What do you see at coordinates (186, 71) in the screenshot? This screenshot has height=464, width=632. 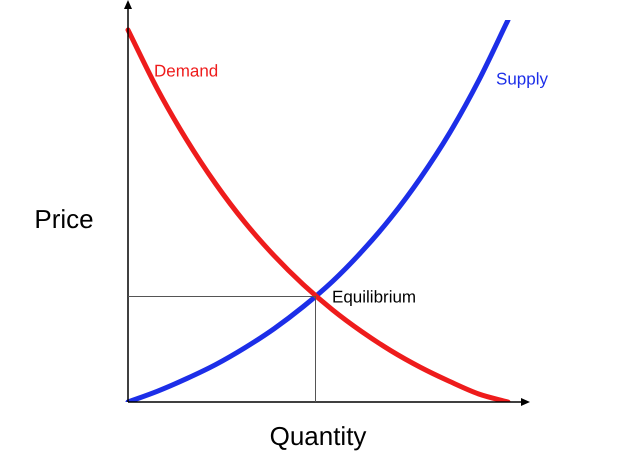 I see `series-label: Demand` at bounding box center [186, 71].